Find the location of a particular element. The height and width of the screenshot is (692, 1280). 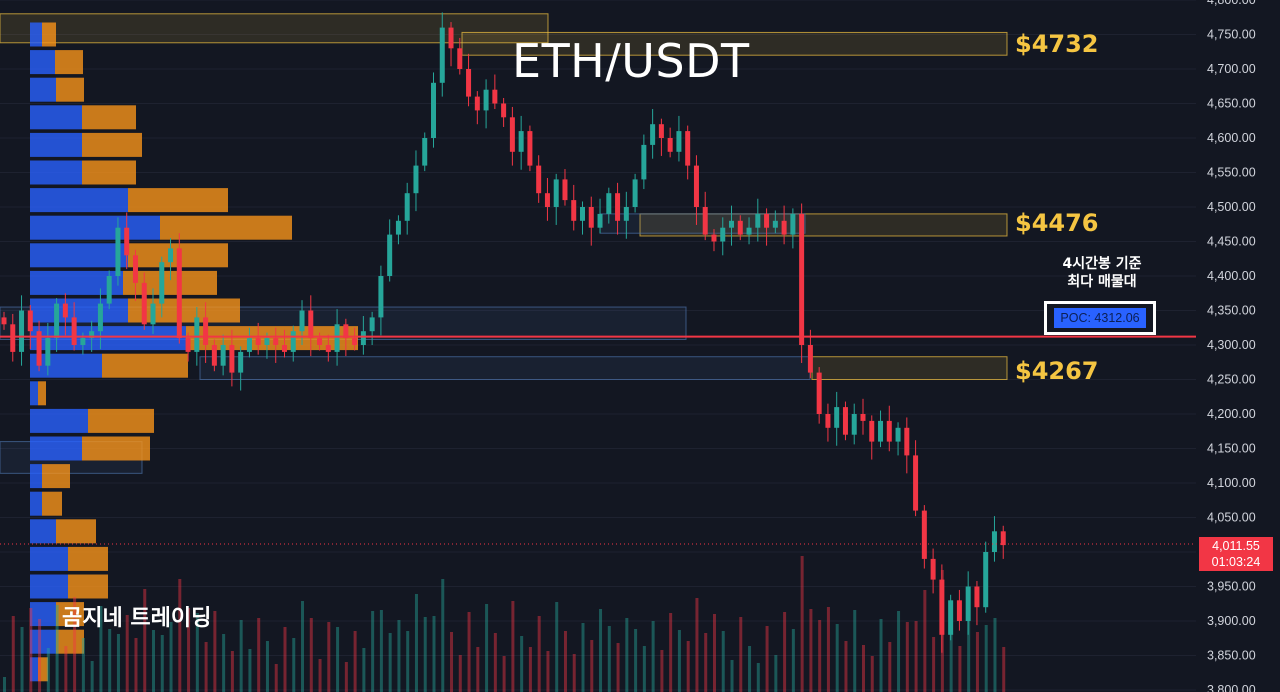

level-label-4732: $4732 is located at coordinates (1057, 44).